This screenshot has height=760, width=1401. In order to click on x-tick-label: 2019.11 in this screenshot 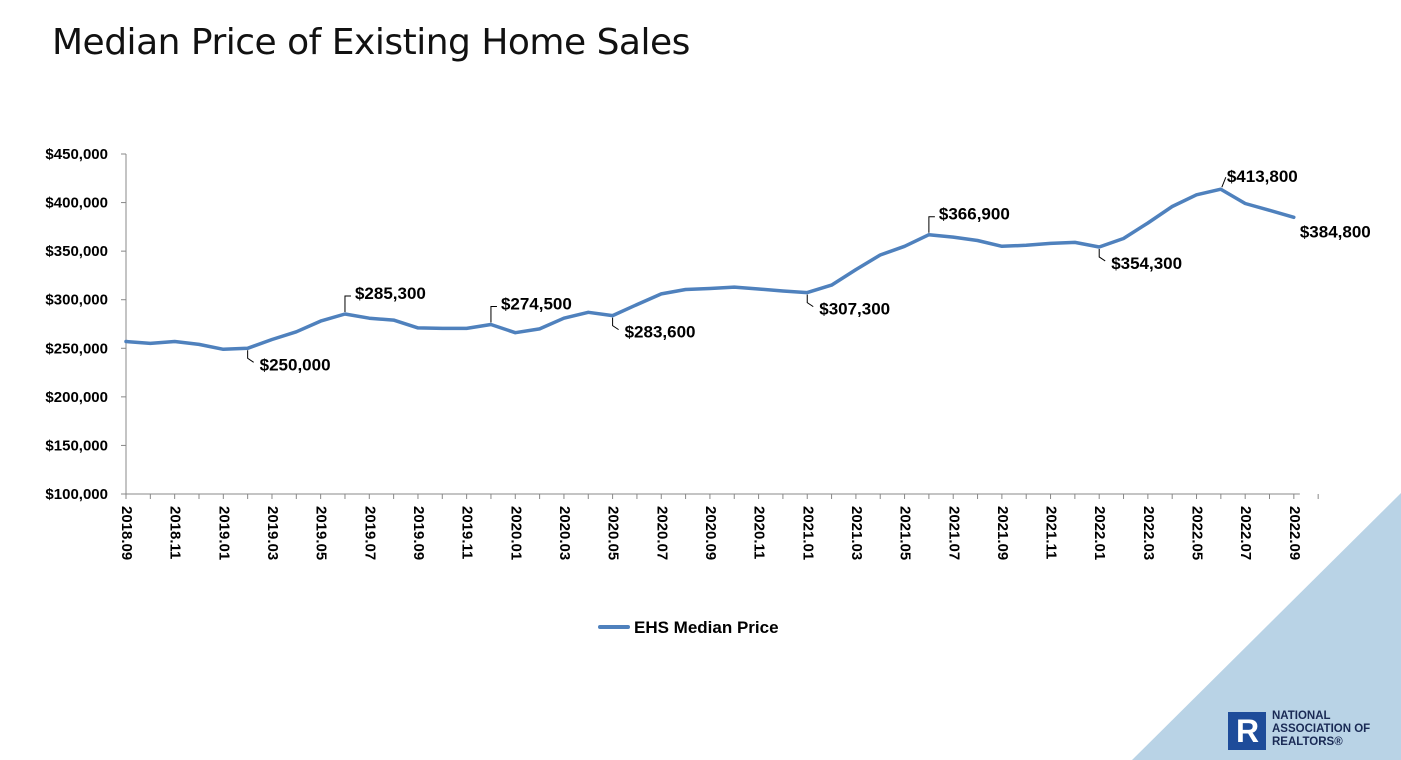, I will do `click(467, 532)`.